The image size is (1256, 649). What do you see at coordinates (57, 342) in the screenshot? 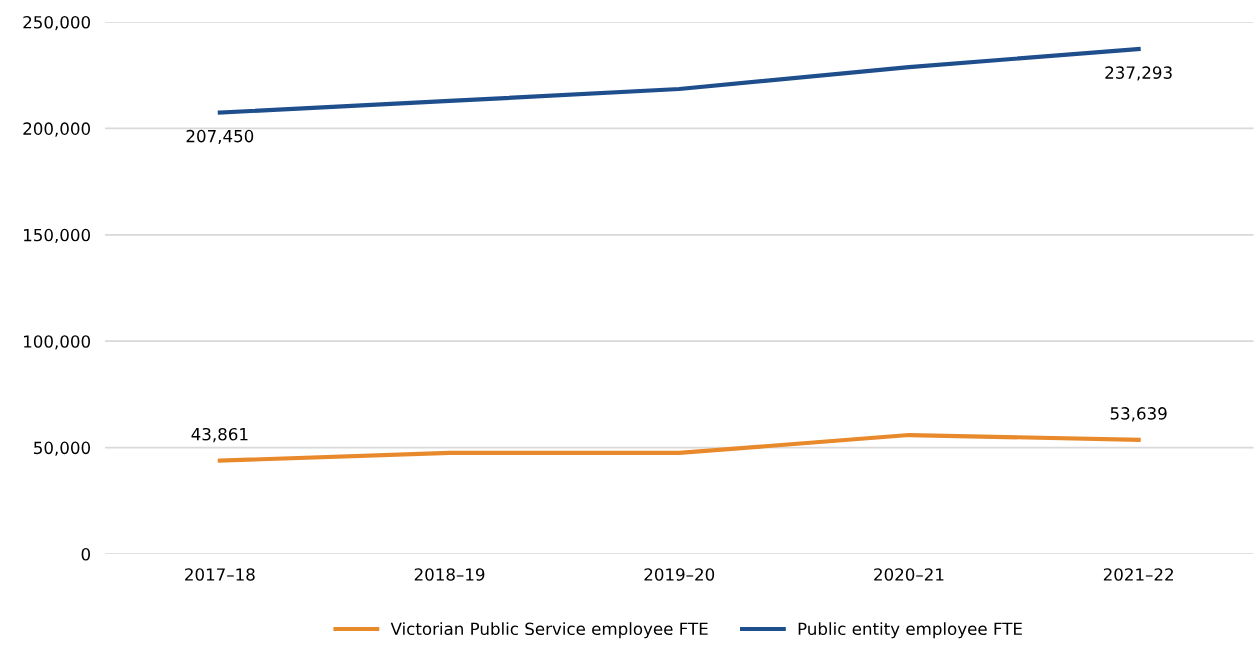
I see `y-tick-label: 100,000` at bounding box center [57, 342].